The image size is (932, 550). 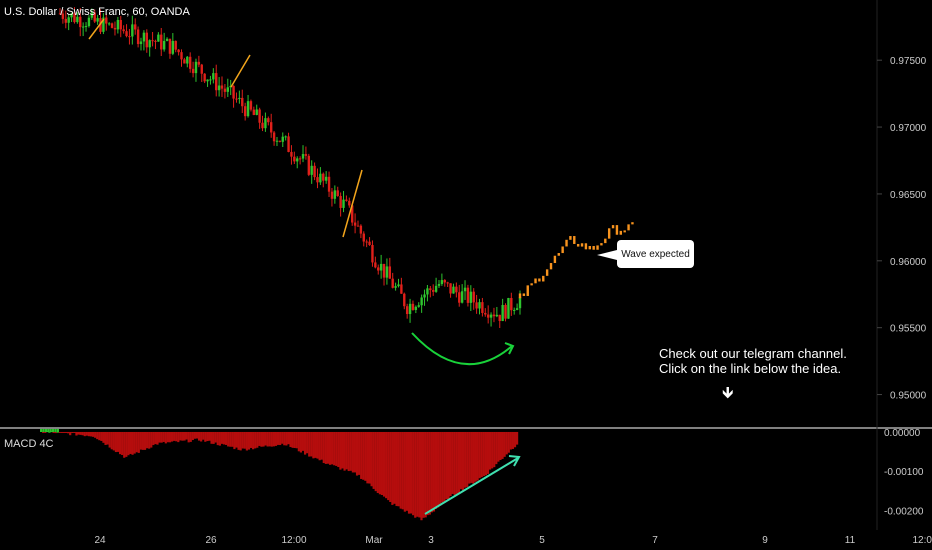 I want to click on cup-arc, so click(x=462, y=349).